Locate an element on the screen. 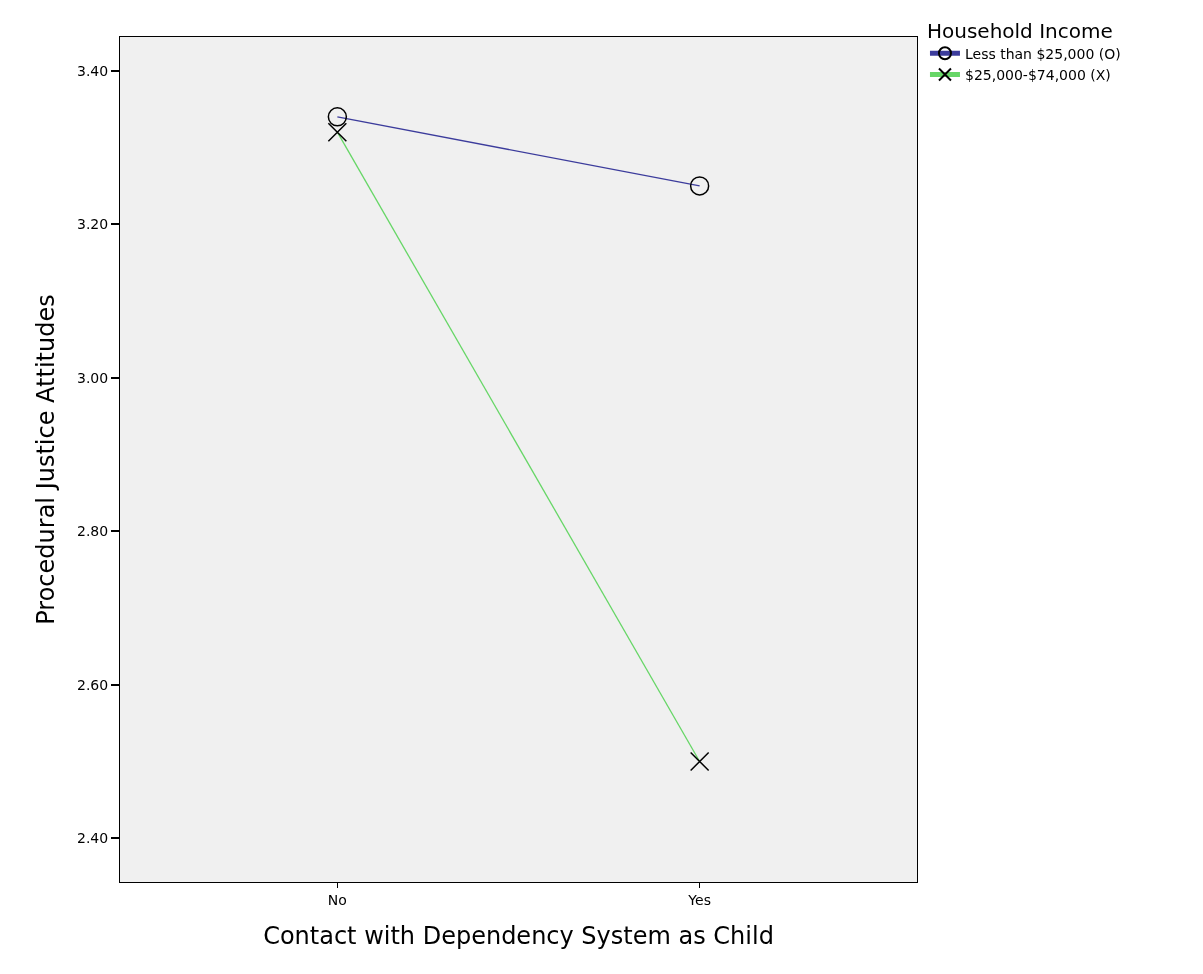 Image resolution: width=1203 pixels, height=974 pixels. x-axis-title: Contact with Dependency System as Child is located at coordinates (518, 936).